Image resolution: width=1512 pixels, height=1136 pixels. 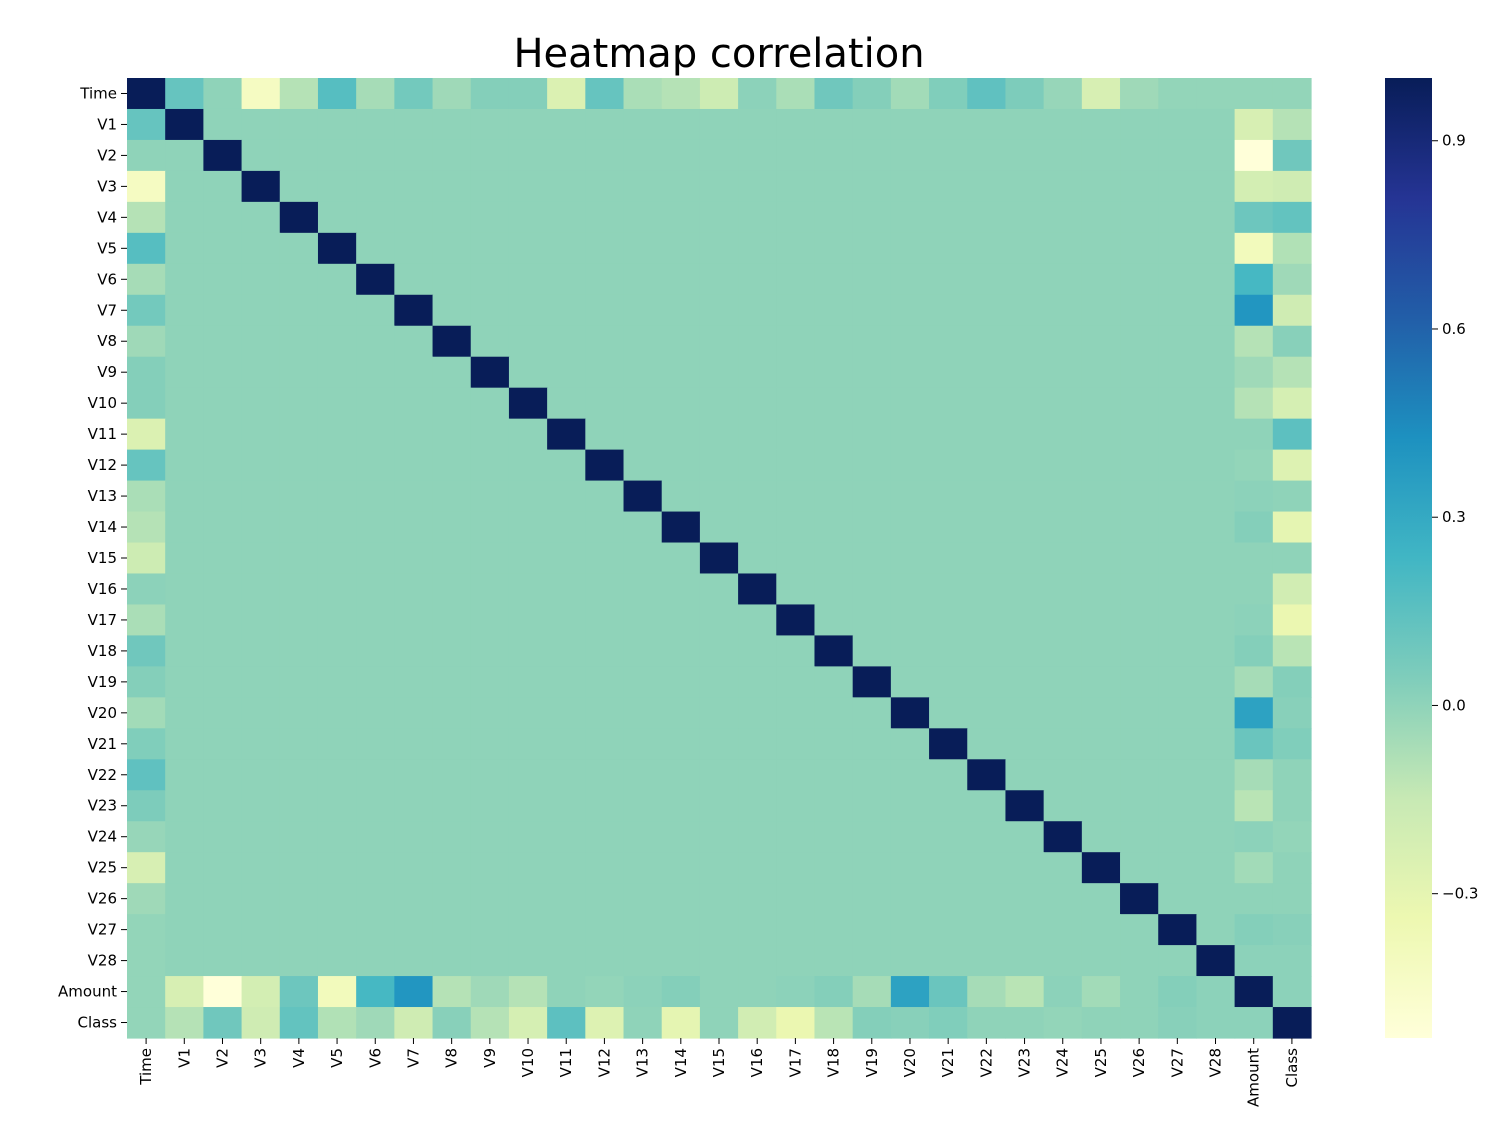 What do you see at coordinates (107, 341) in the screenshot?
I see `y-tick-label: V8` at bounding box center [107, 341].